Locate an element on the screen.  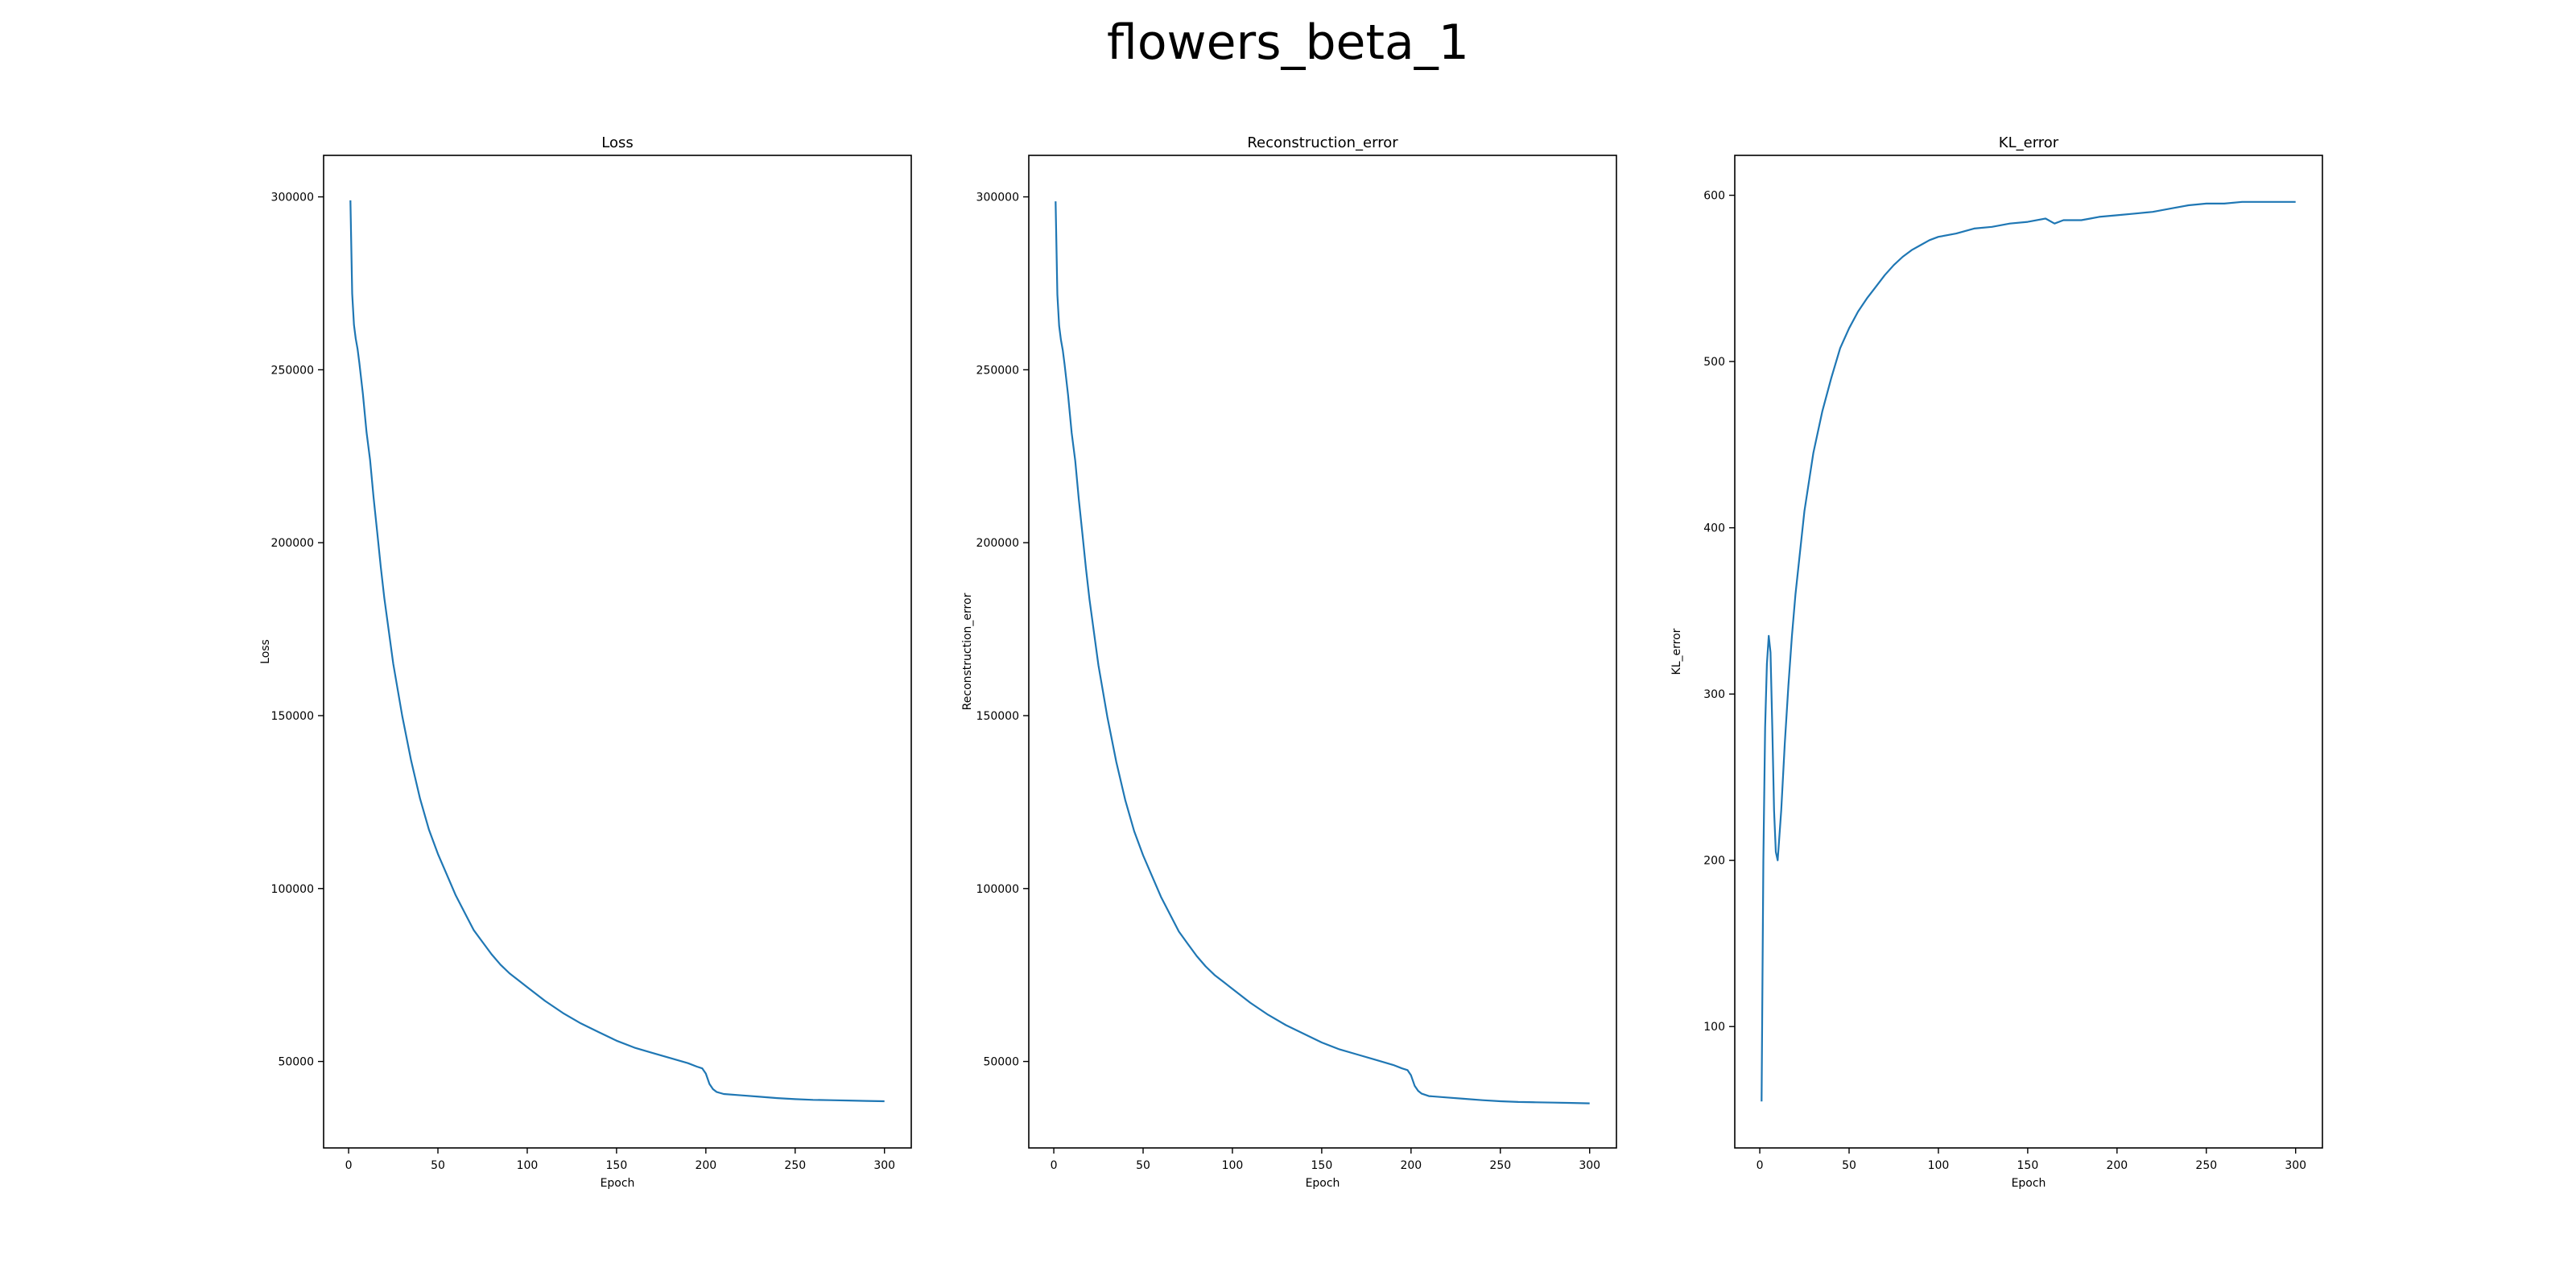
kl-error-y-tick-label: 300 is located at coordinates (1714, 694).